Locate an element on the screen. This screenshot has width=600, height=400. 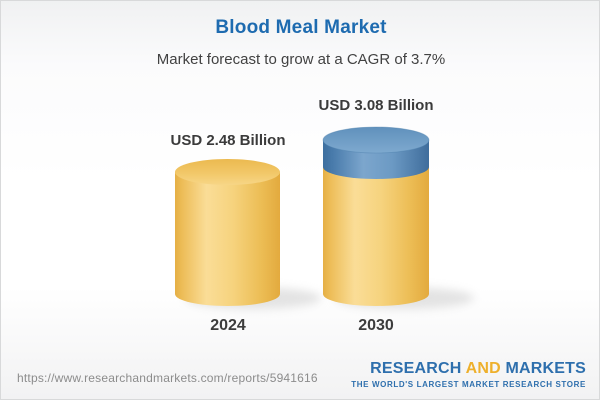
value-label-2030: USD 3.08 Billion is located at coordinates (376, 105).